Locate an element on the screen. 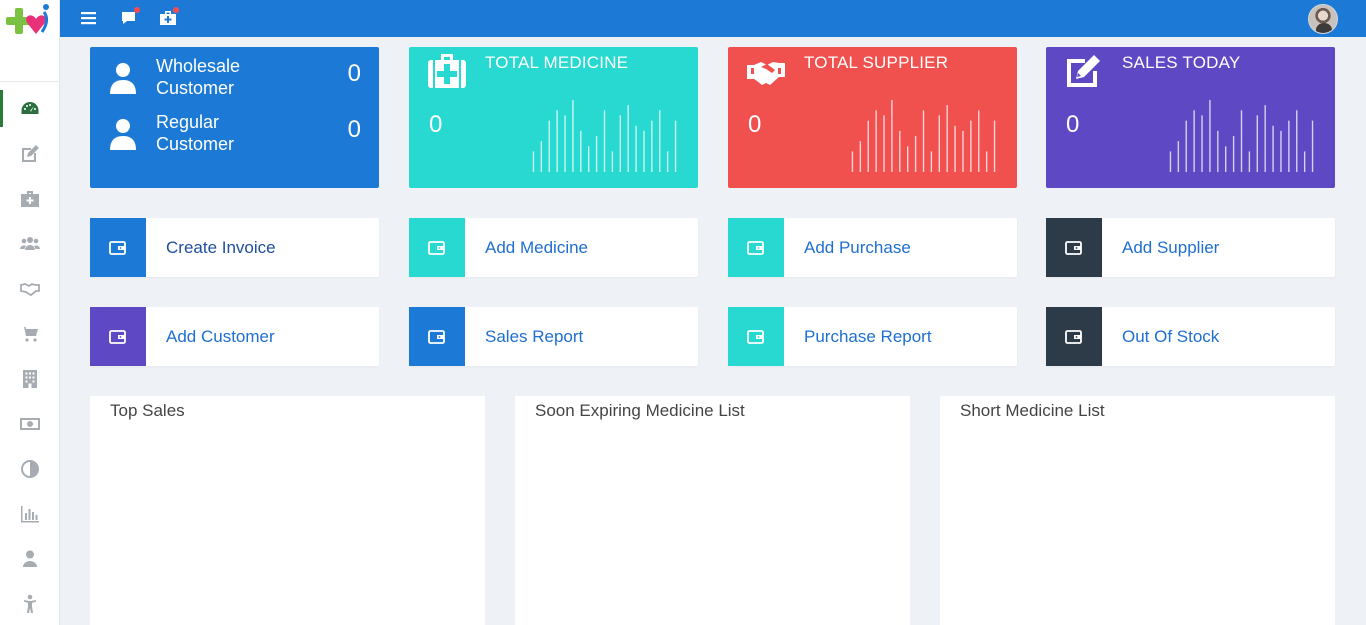 The width and height of the screenshot is (1366, 625). total-supplier-title: TOTAL SUPPLIER is located at coordinates (876, 62).